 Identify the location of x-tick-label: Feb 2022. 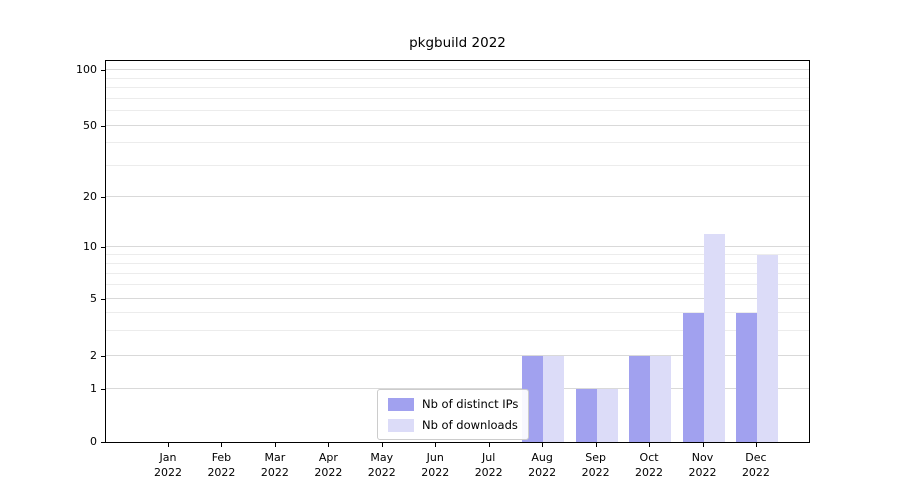
(221, 465).